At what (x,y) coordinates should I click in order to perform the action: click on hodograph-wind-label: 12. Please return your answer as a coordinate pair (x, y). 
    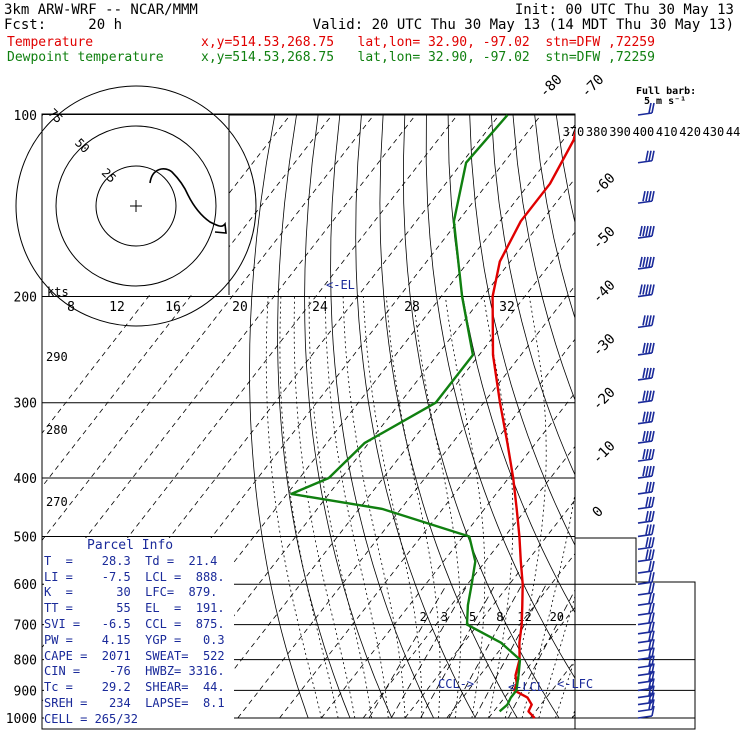
    Looking at the image, I should click on (117, 307).